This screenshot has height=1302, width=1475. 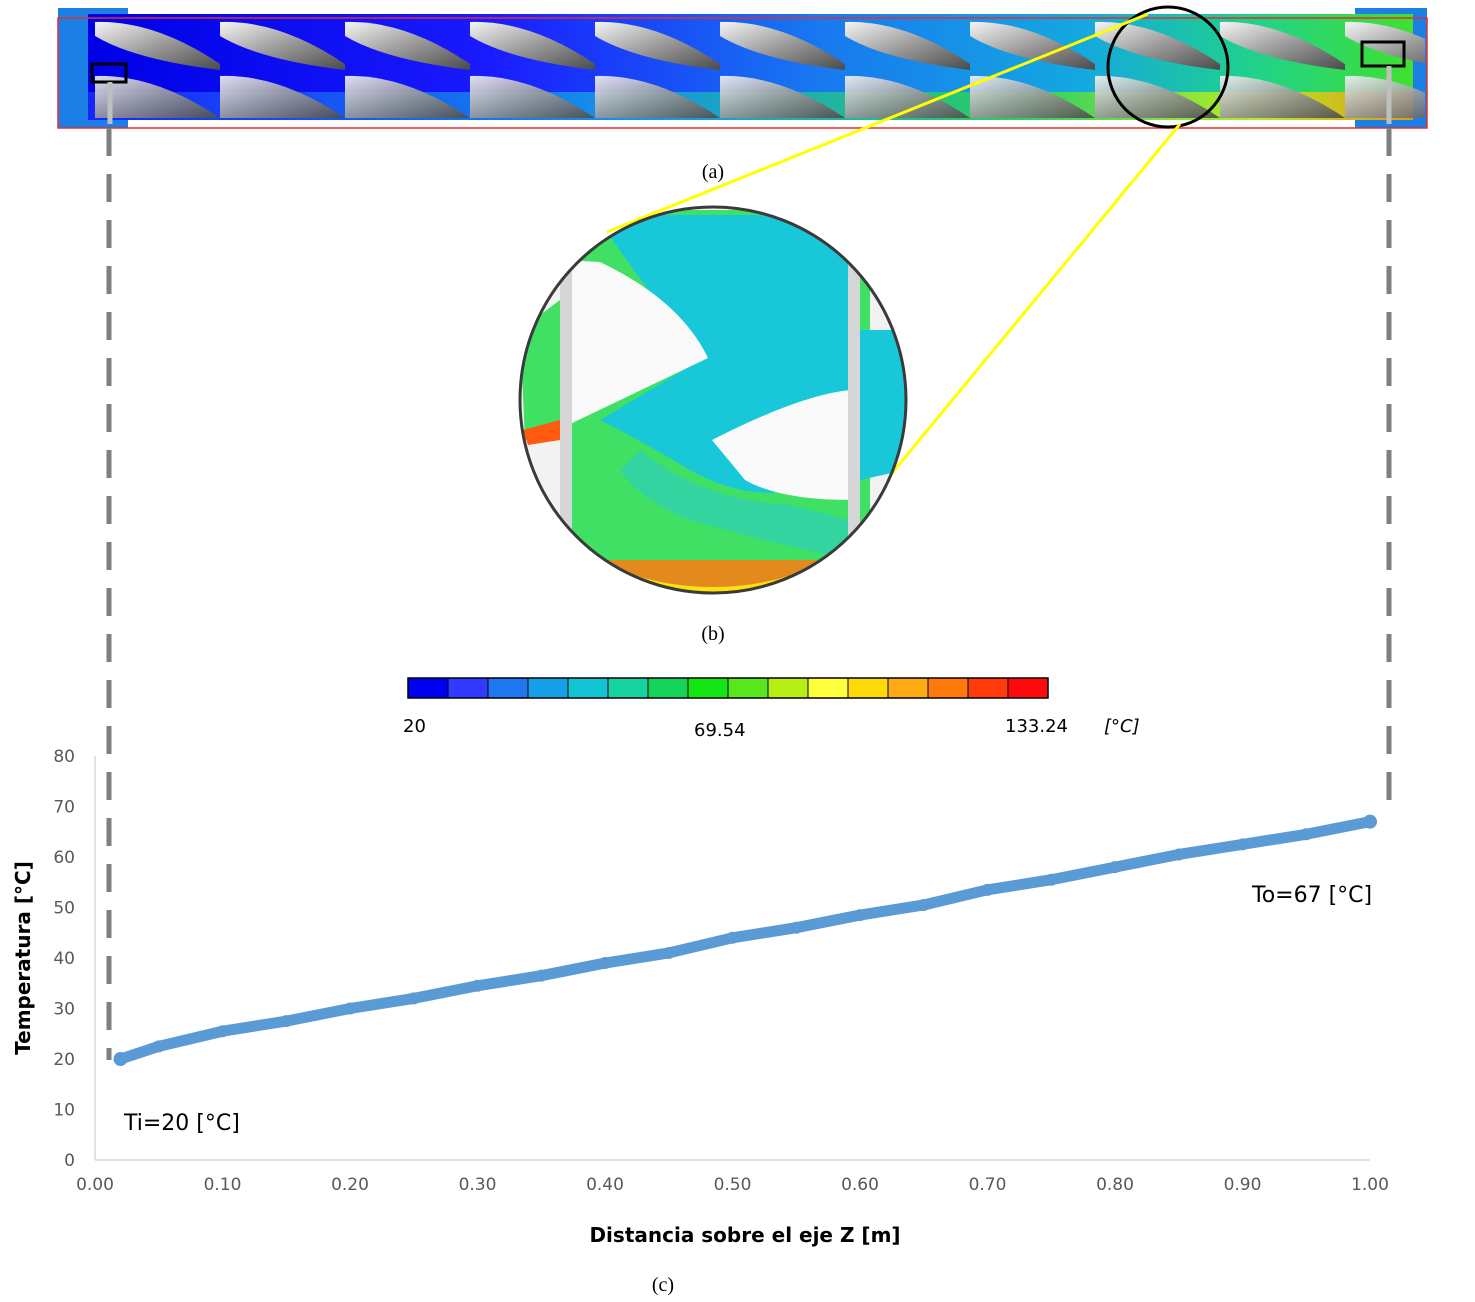 What do you see at coordinates (712, 634) in the screenshot?
I see `panel-label-b: (b)` at bounding box center [712, 634].